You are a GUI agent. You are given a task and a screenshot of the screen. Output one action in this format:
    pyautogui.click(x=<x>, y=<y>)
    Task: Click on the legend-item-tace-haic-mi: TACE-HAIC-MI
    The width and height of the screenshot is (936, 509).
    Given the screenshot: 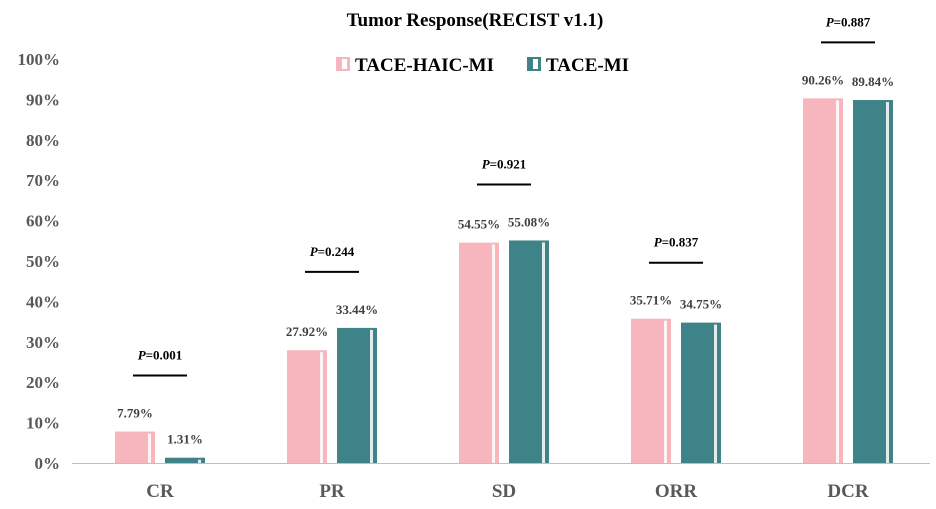 What is the action you would take?
    pyautogui.click(x=415, y=65)
    